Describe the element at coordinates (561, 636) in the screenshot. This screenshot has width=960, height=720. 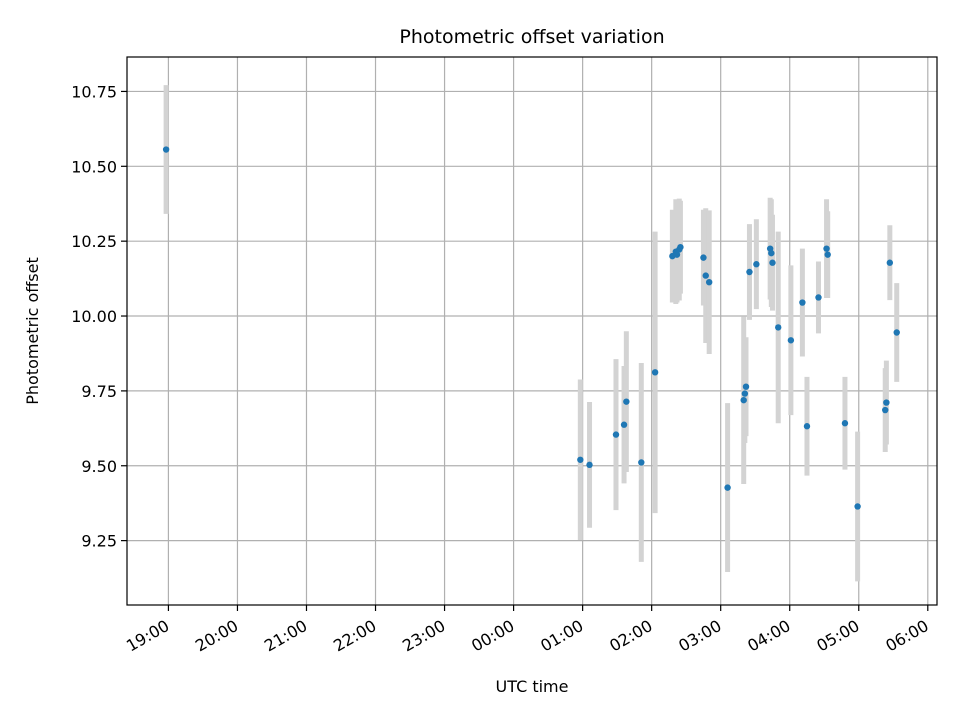
I see `x-tick-label: 01:00` at that location.